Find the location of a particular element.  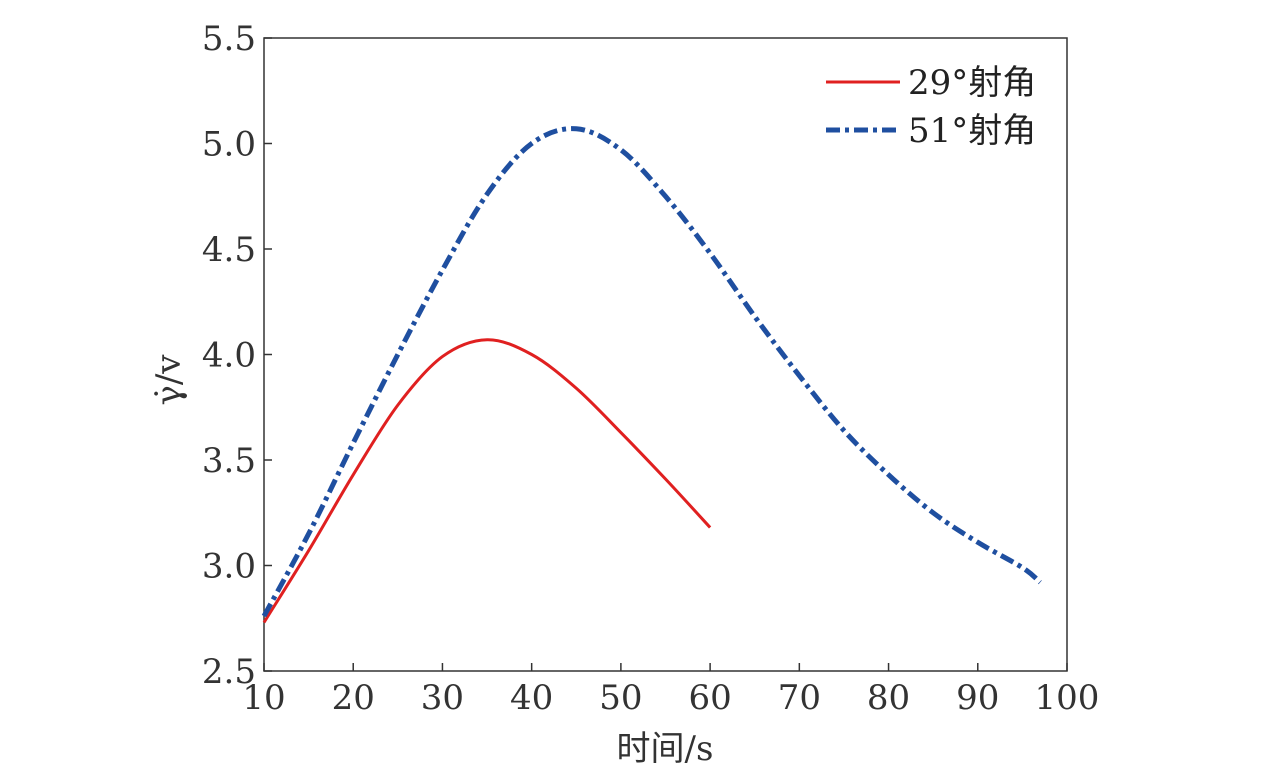

legend-label-2: 51°射角 is located at coordinates (972, 131).